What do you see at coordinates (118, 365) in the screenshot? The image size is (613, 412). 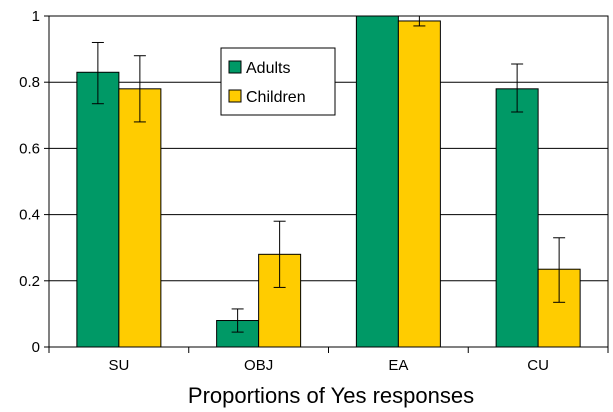 I see `x-tick-label: SU` at bounding box center [118, 365].